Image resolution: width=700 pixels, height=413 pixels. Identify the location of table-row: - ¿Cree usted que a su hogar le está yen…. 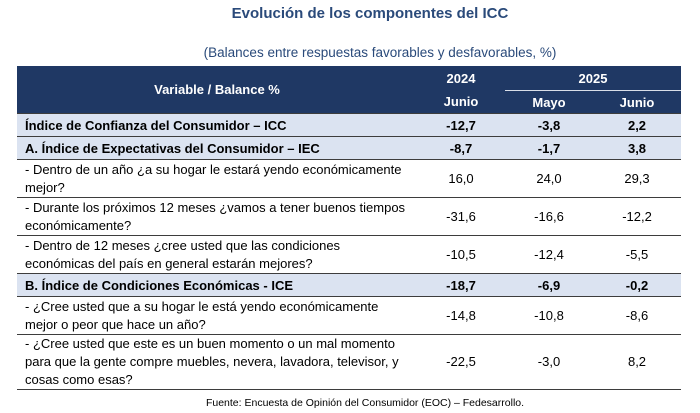
(349, 315).